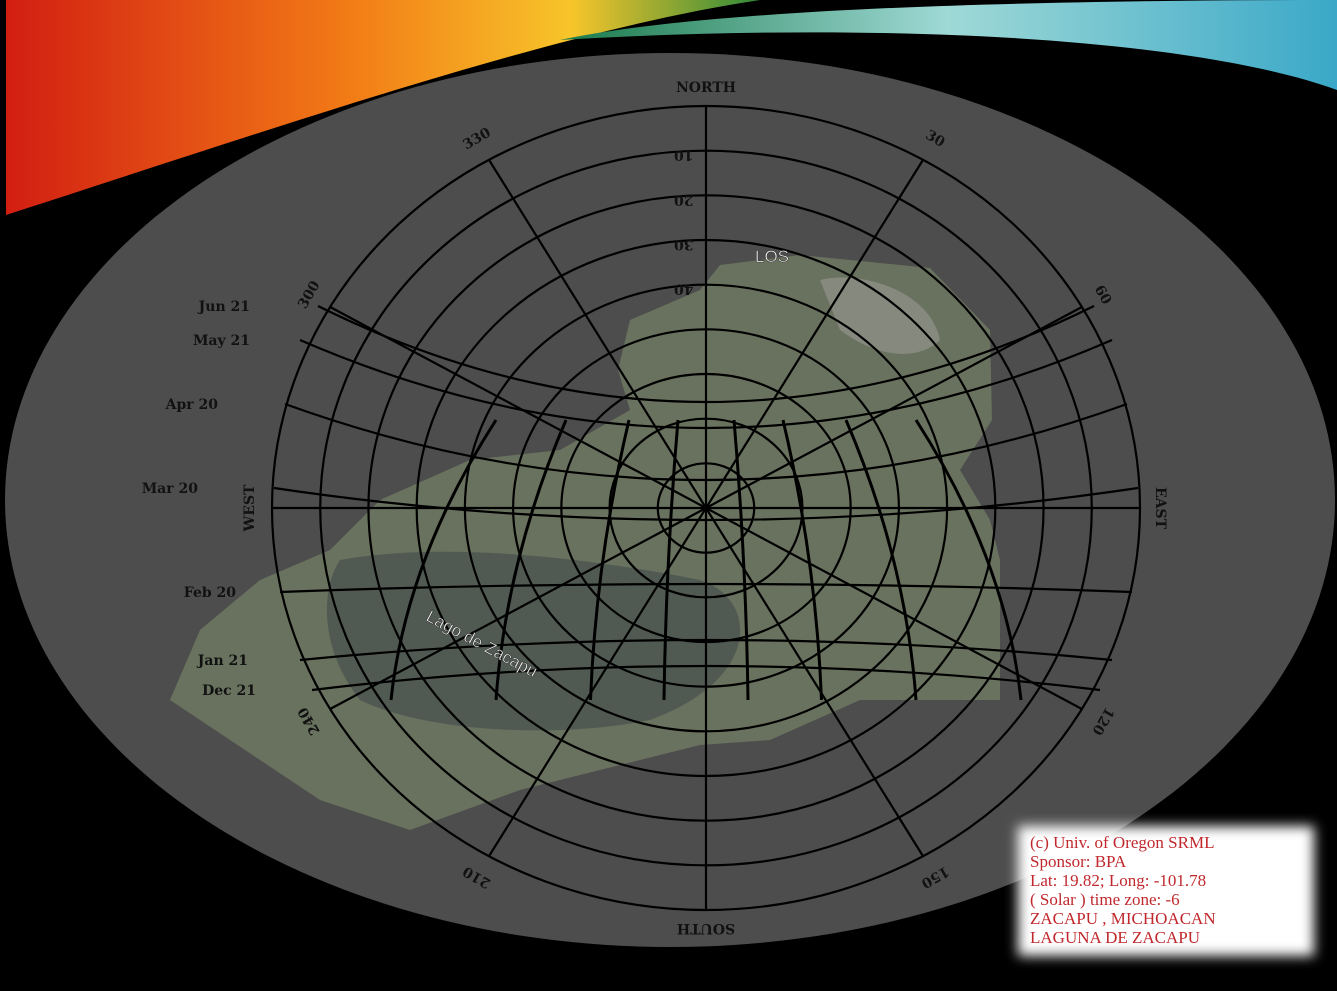 The width and height of the screenshot is (1337, 991). Describe the element at coordinates (684, 155) in the screenshot. I see `altitude-label: 10` at that location.